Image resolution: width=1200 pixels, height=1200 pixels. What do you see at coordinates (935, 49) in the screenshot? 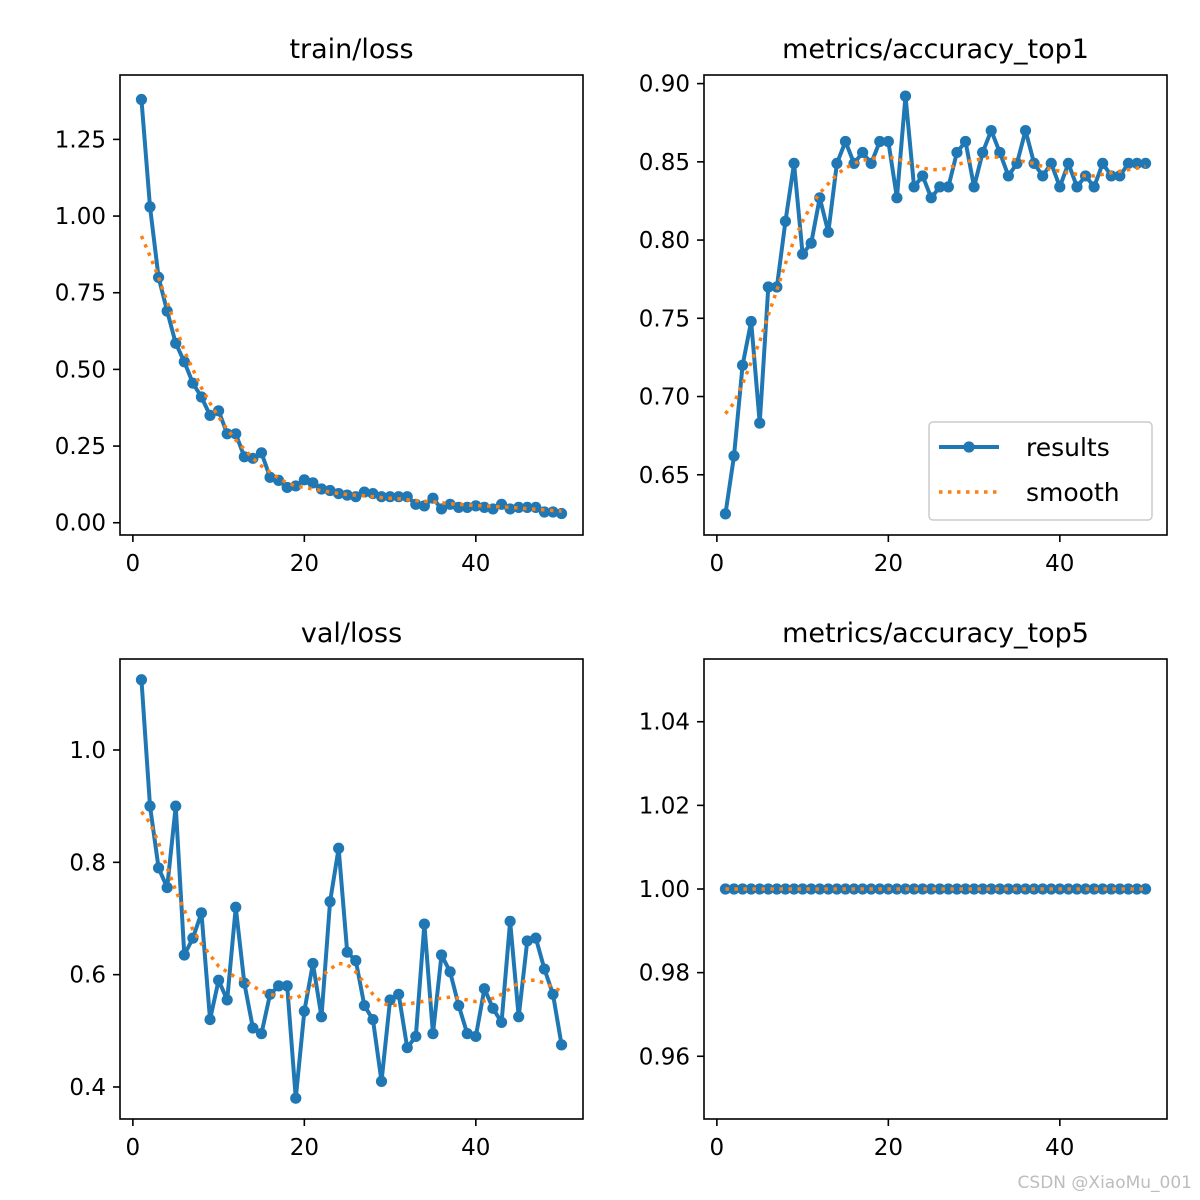
I see `chart-title: metrics/accuracy_top1` at bounding box center [935, 49].